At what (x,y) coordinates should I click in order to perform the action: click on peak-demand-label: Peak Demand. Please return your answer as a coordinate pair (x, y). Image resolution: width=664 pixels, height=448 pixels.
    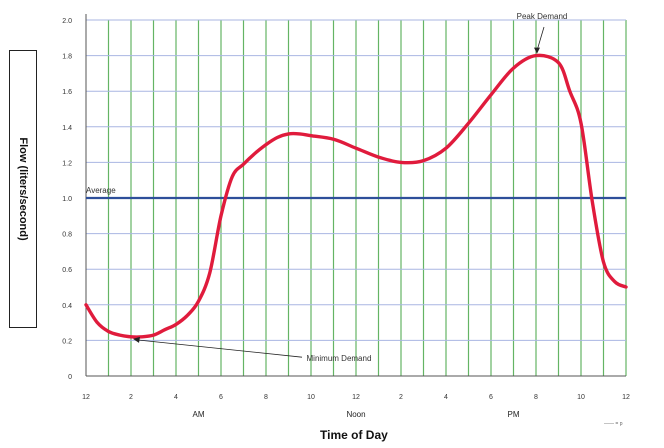
    Looking at the image, I should click on (542, 16).